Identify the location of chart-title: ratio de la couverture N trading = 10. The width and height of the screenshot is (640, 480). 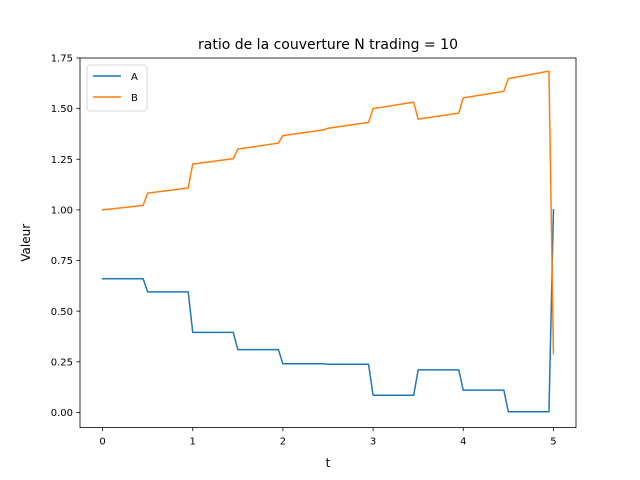
(328, 45).